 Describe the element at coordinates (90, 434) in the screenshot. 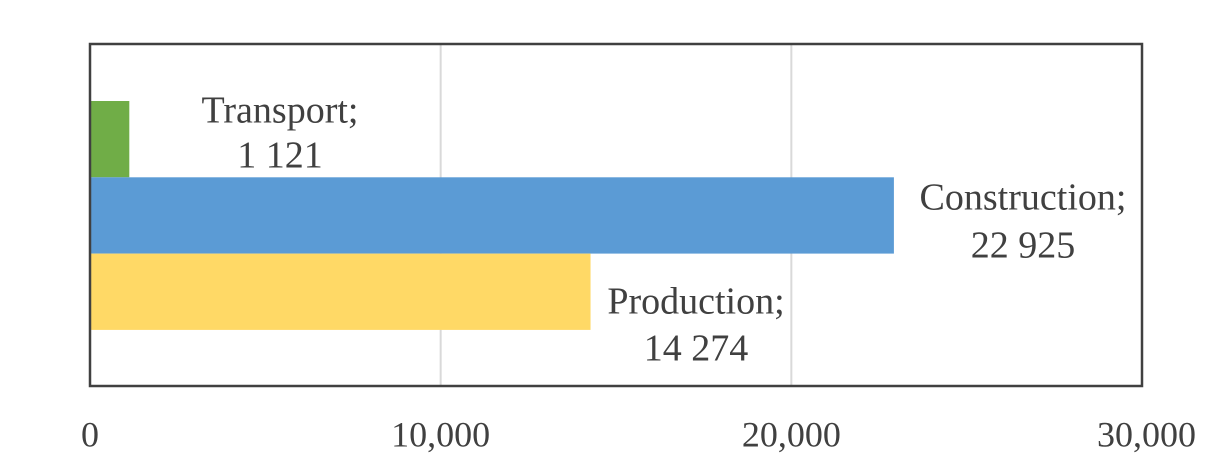

I see `x-tick-label: 0` at that location.